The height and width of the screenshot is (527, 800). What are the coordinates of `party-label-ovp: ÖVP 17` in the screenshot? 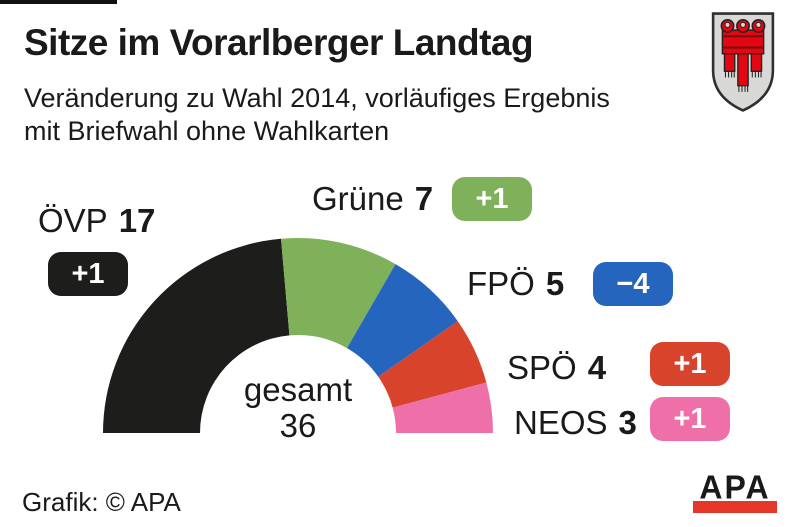 It's located at (96, 221).